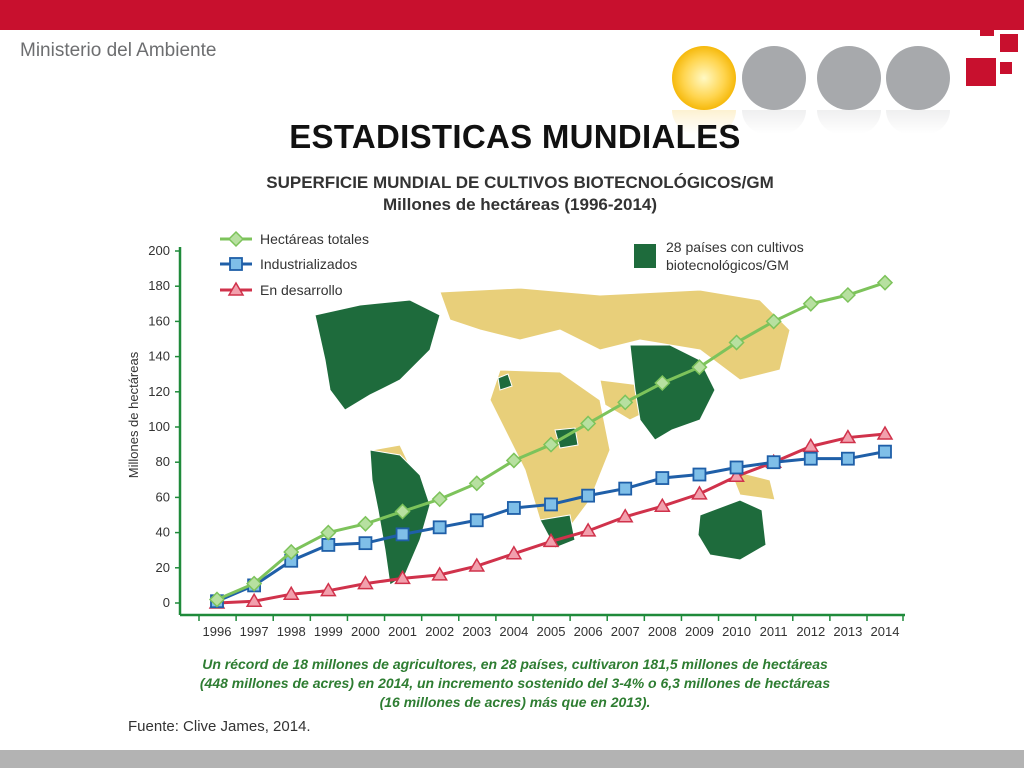  Describe the element at coordinates (254, 631) in the screenshot. I see `x-tick-label: 1997` at that location.